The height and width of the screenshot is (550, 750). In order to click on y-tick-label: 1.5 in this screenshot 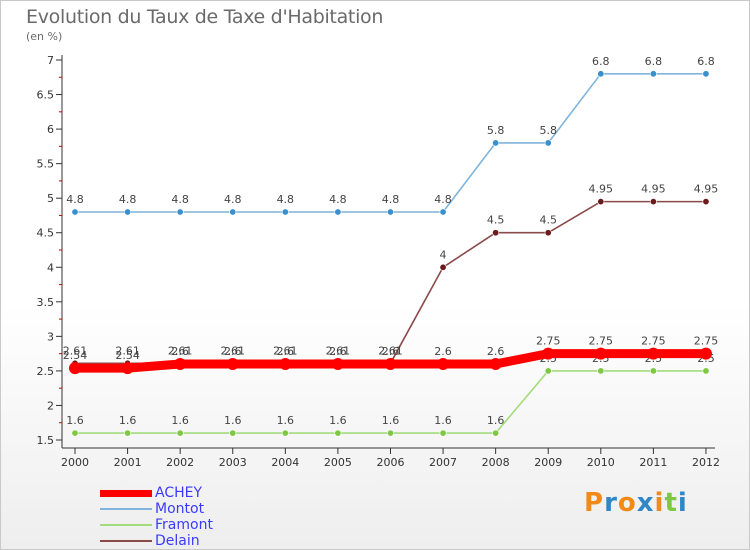, I will do `click(46, 440)`.